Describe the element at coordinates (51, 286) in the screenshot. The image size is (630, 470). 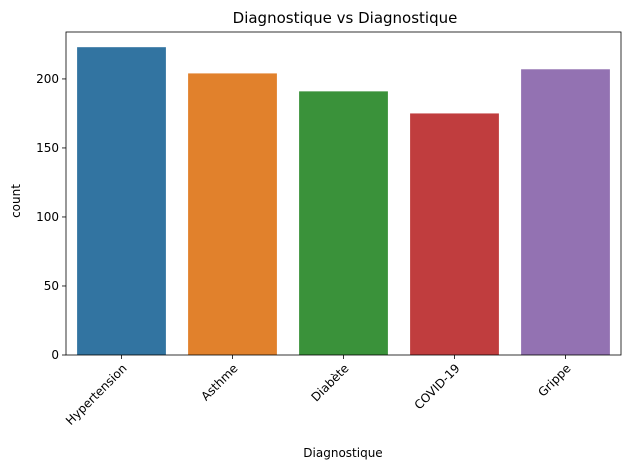
I see `y-tick-label: 50` at that location.